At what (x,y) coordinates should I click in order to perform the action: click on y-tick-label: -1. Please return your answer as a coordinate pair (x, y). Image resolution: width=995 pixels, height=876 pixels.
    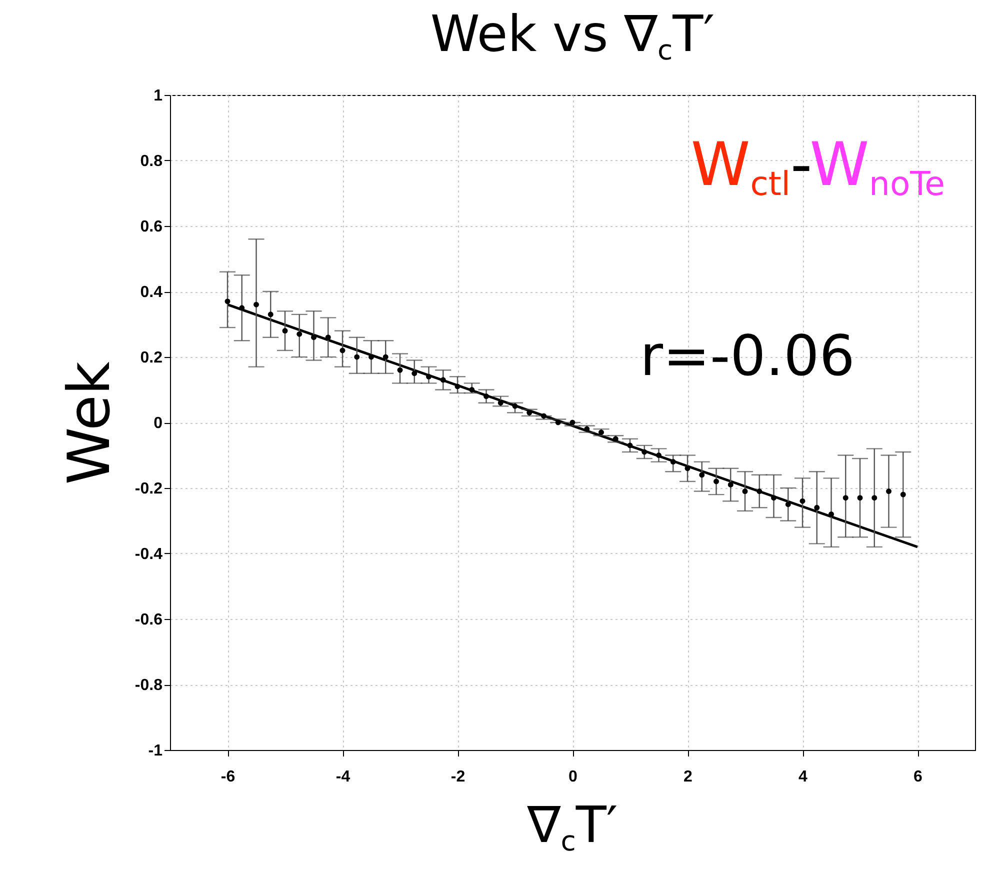
    Looking at the image, I should click on (155, 751).